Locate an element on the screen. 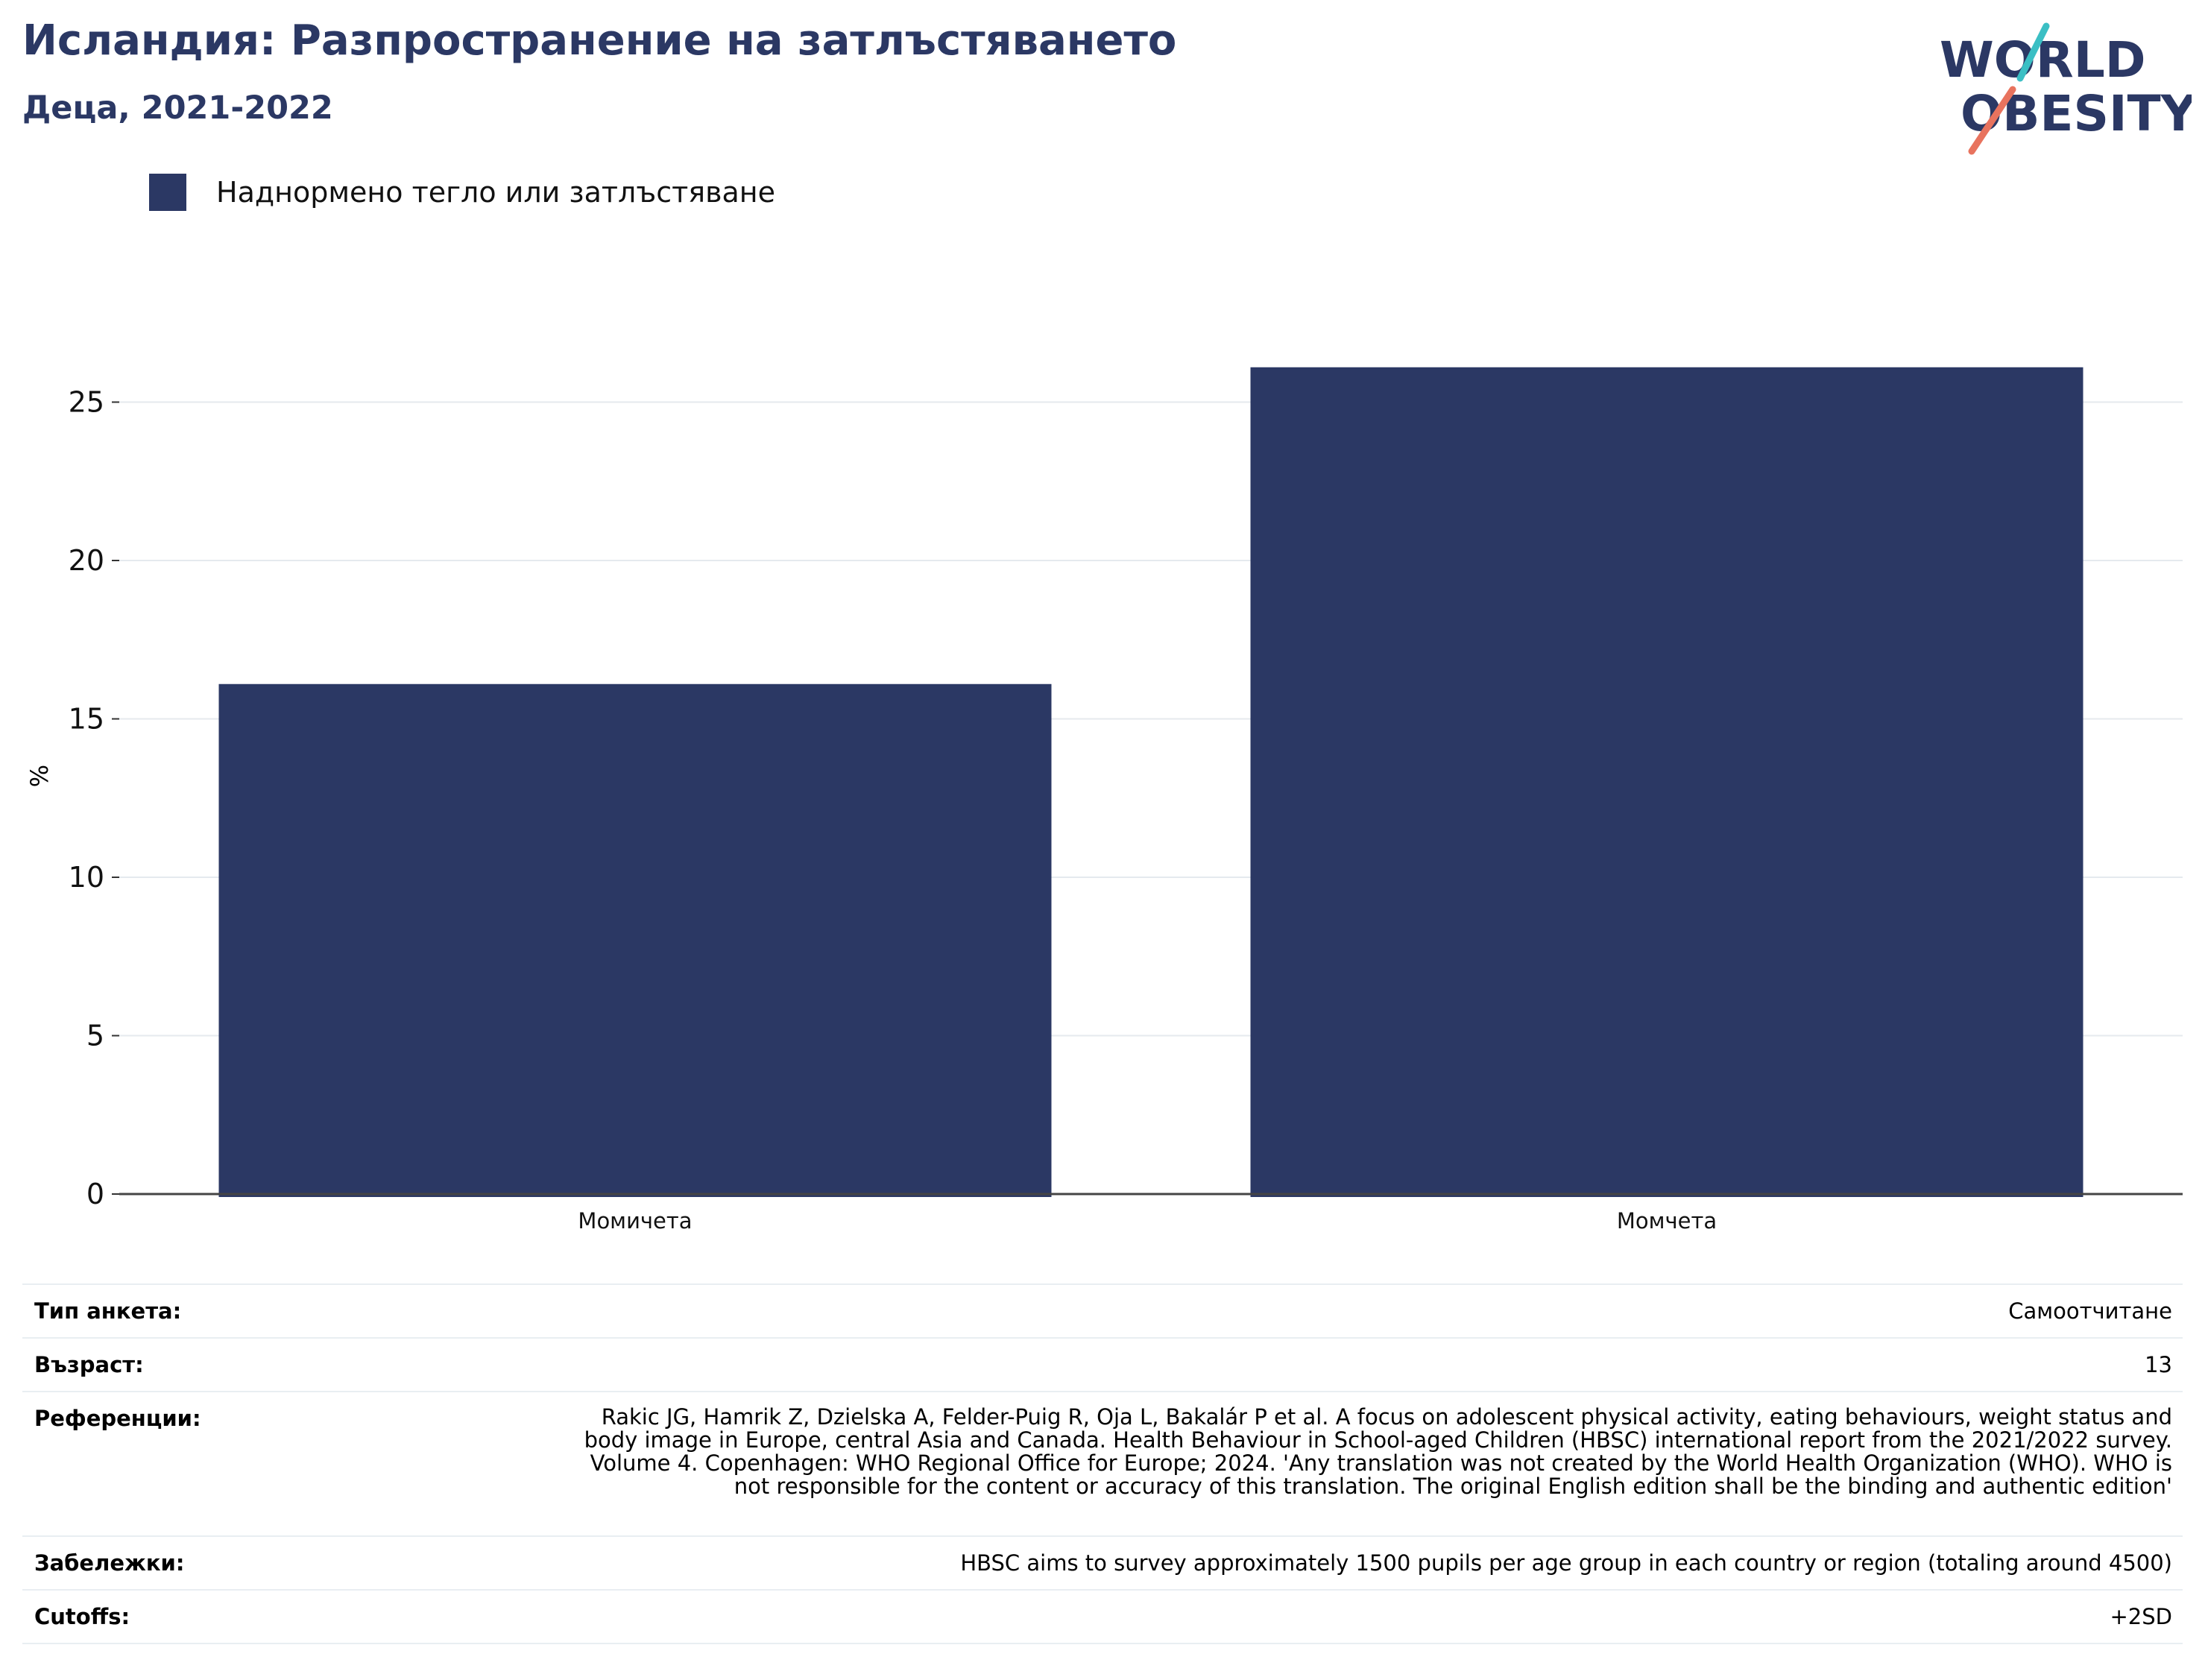 The width and height of the screenshot is (2205, 1680). survey-type-label: Тип анкета: is located at coordinates (108, 1311).